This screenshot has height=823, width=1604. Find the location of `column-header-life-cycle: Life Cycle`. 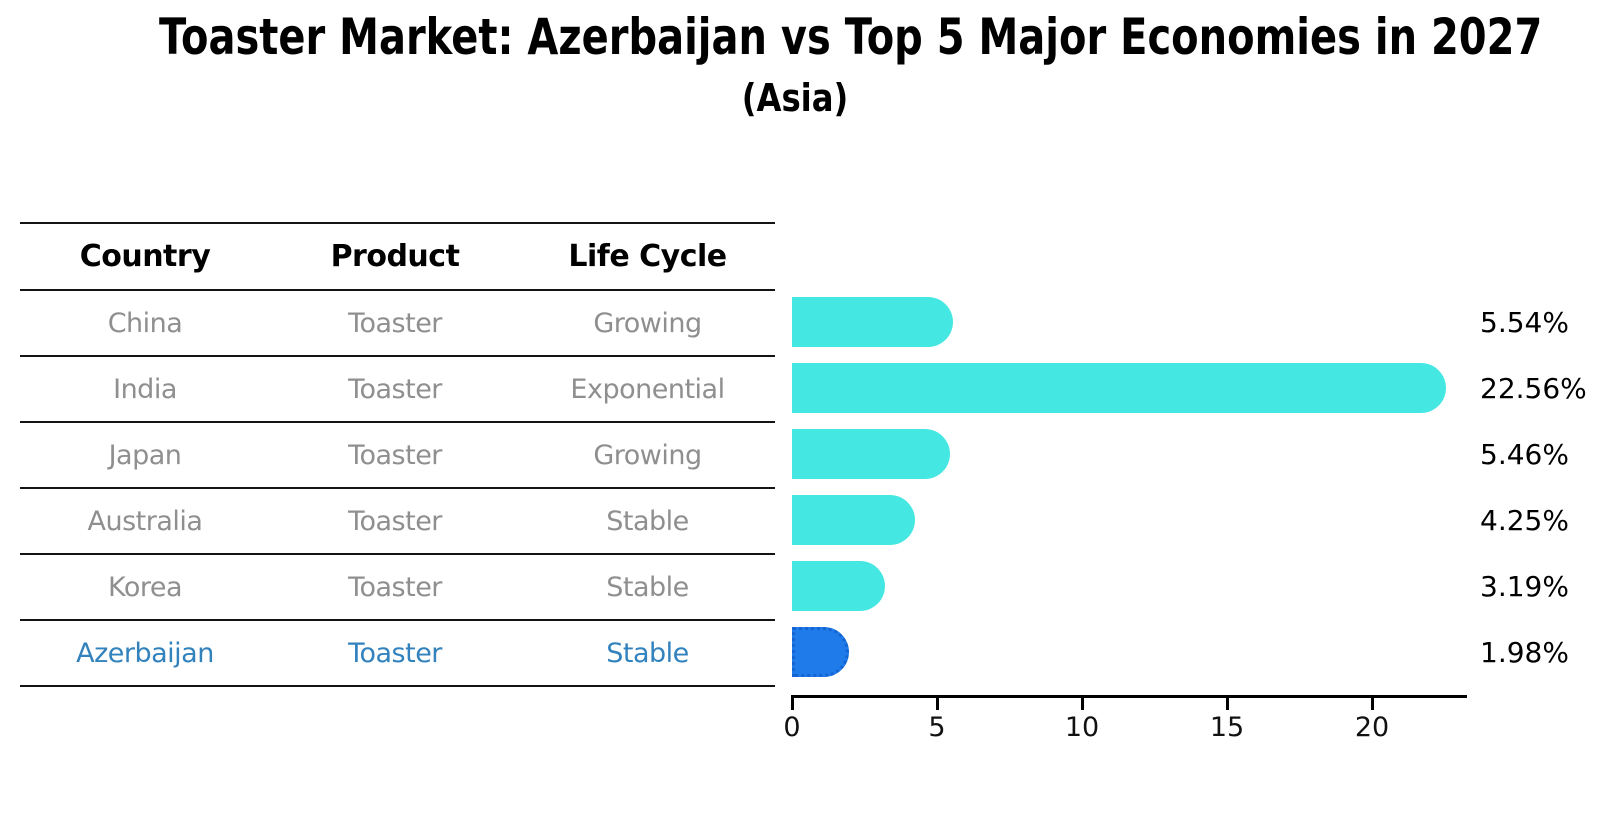

column-header-life-cycle: Life Cycle is located at coordinates (647, 256).